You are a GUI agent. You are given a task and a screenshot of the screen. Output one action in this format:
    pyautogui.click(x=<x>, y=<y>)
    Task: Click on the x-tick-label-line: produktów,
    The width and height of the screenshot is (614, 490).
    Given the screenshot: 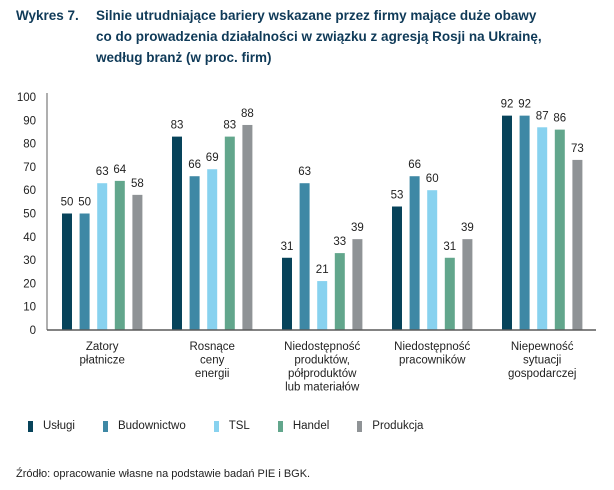 What is the action you would take?
    pyautogui.click(x=322, y=361)
    